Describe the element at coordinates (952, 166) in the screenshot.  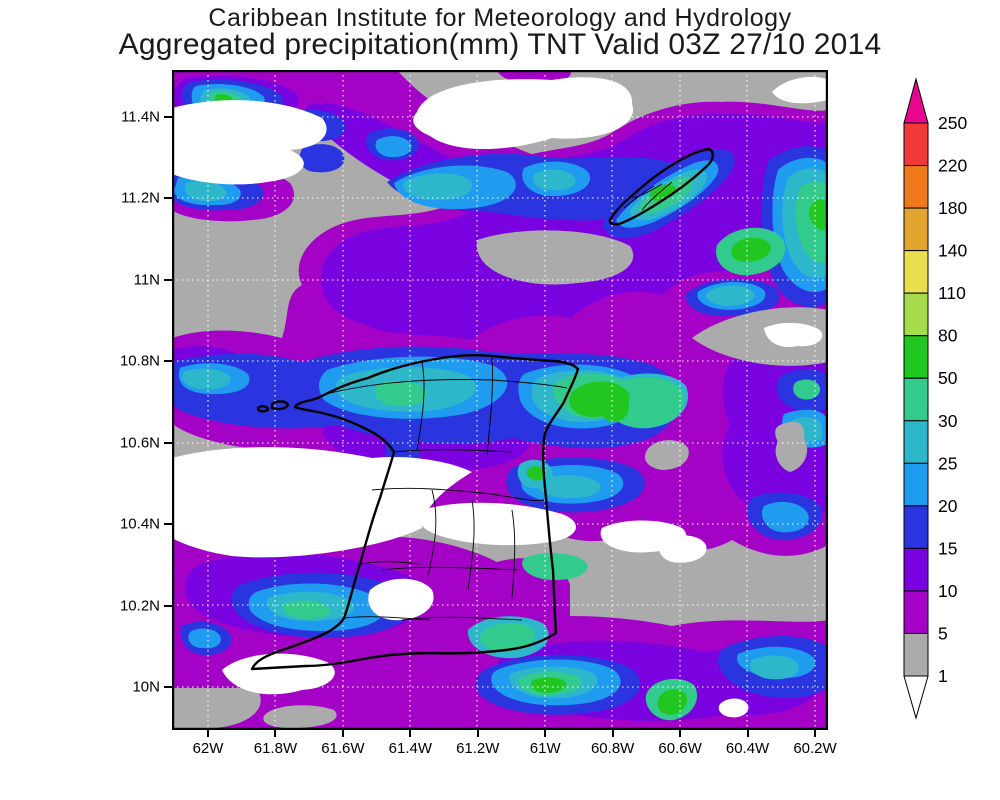
I see `colorbar-label: 220` at that location.